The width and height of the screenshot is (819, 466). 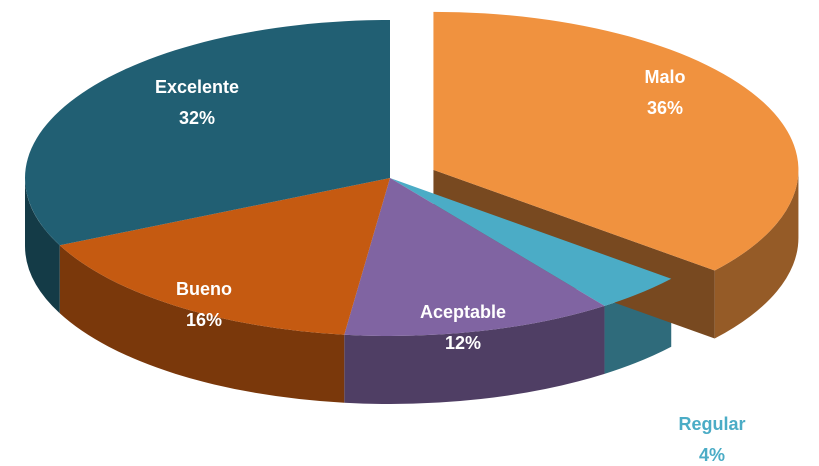 I want to click on slice-value: 32%, so click(x=197, y=118).